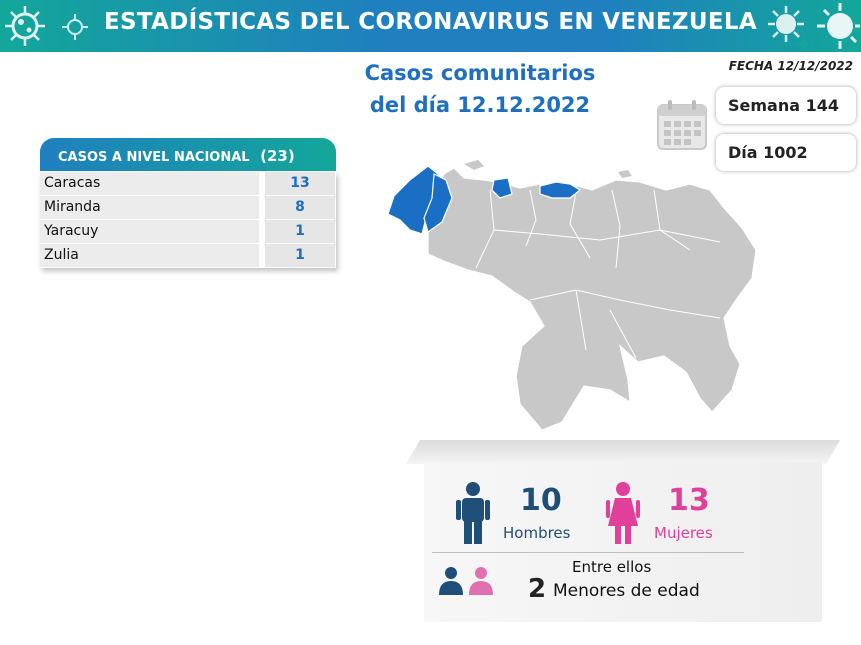  I want to click on state-name: Zulia, so click(149, 255).